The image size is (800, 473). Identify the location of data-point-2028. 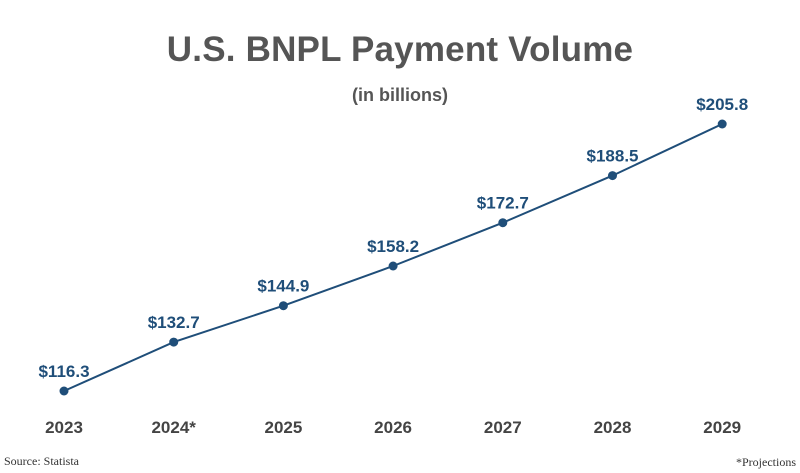
(612, 176).